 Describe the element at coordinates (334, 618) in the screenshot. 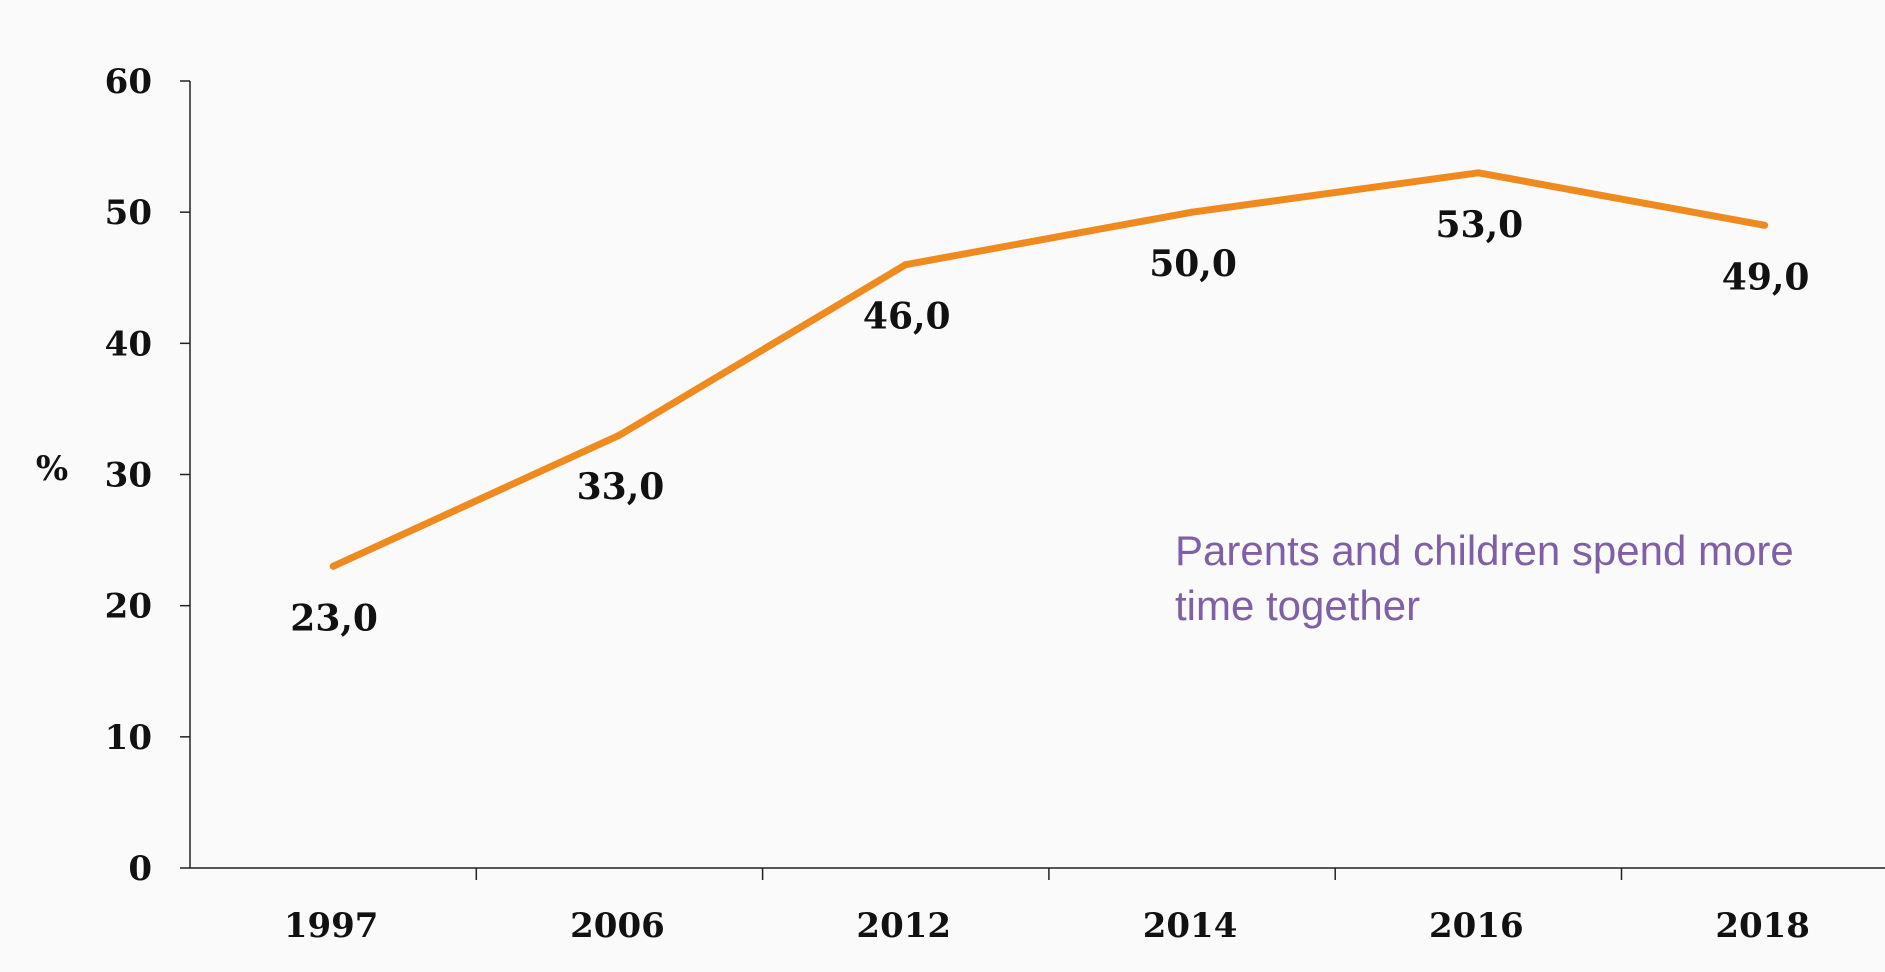

I see `data-label: 23,0` at that location.